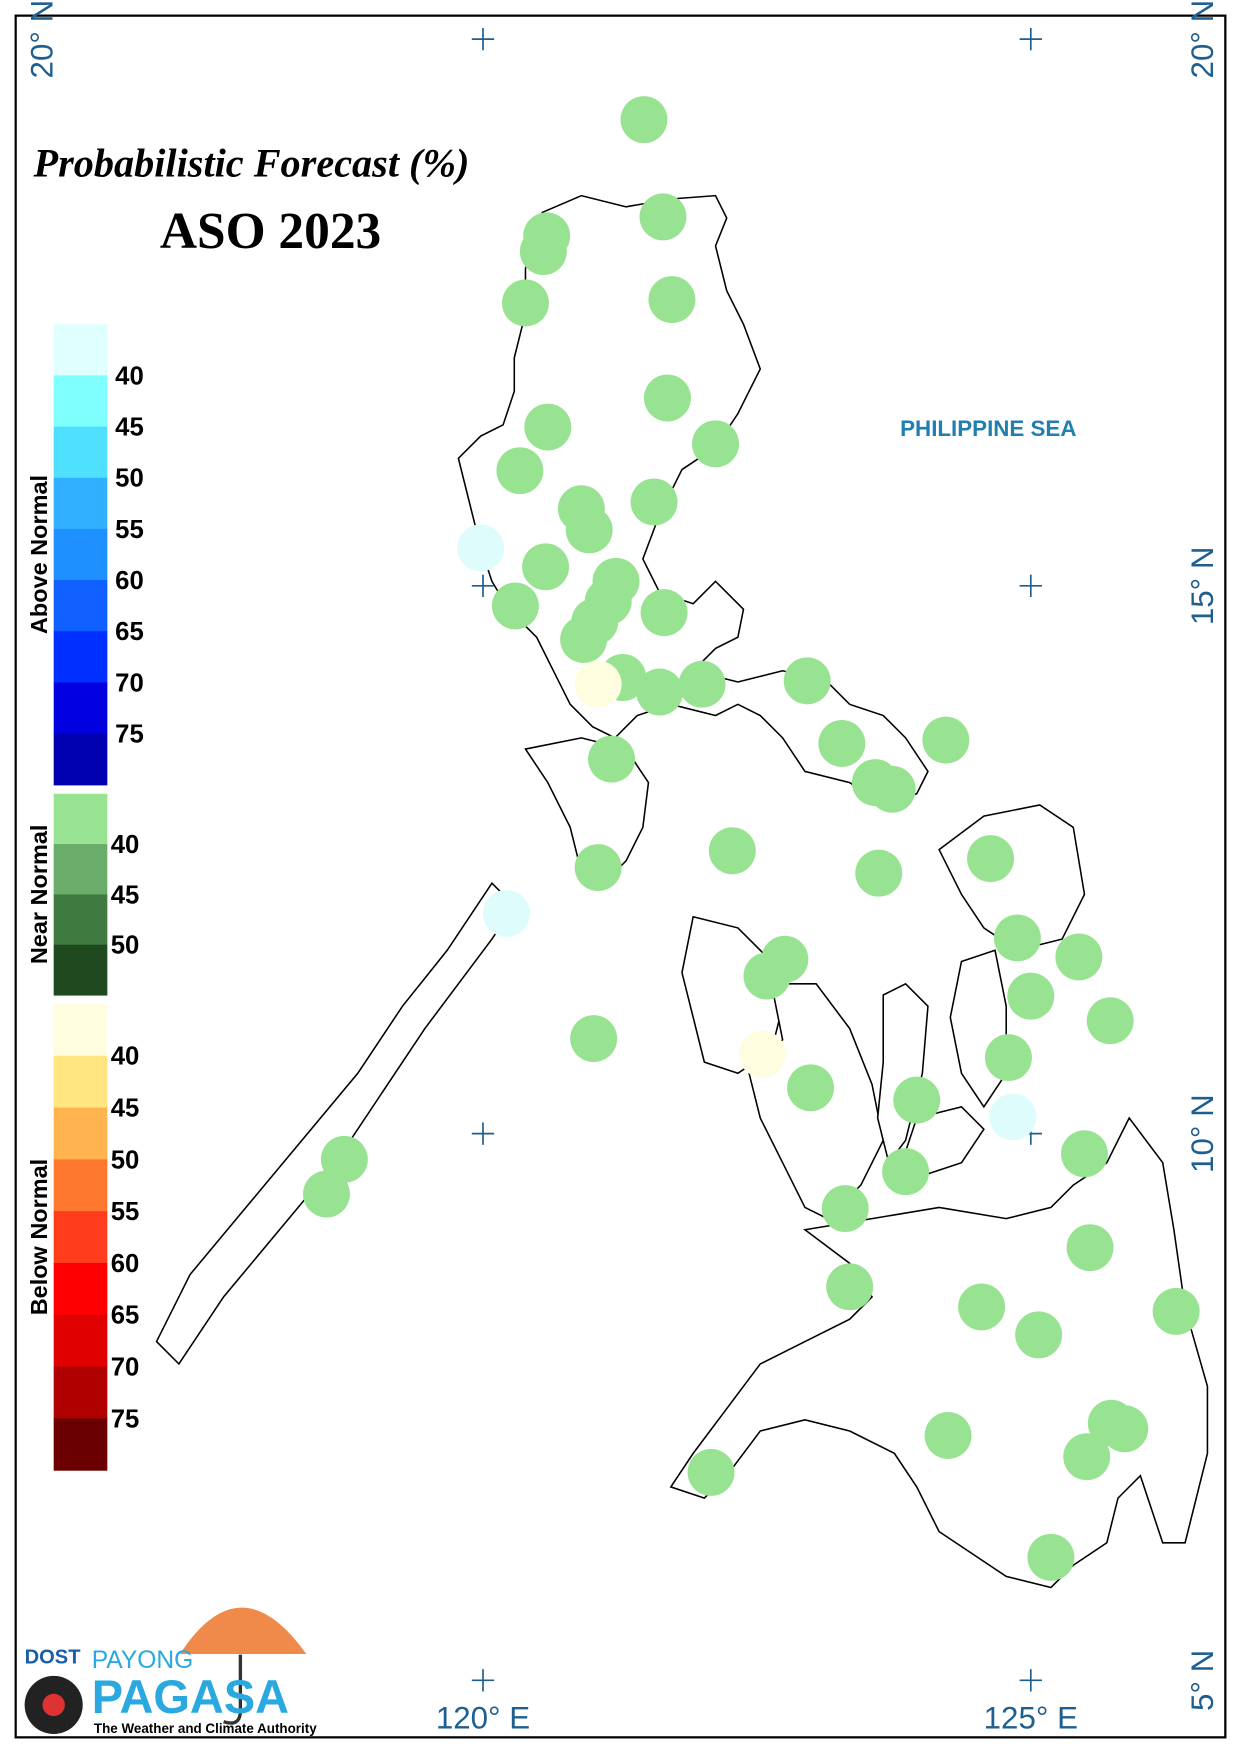 The image size is (1241, 1753). Describe the element at coordinates (1202, 1133) in the screenshot. I see `latitude-label: 10° N` at that location.